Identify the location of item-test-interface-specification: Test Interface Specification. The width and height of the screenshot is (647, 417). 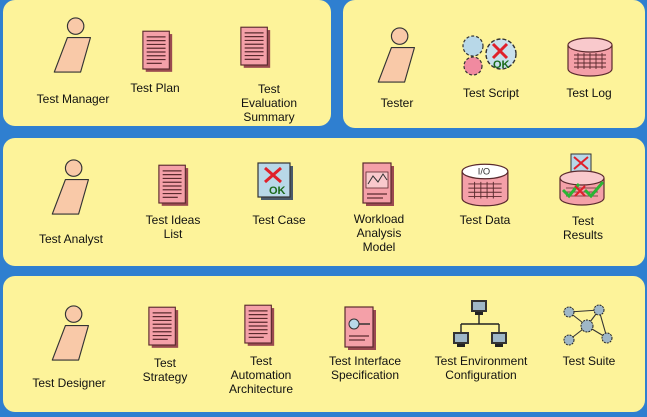
(371, 354).